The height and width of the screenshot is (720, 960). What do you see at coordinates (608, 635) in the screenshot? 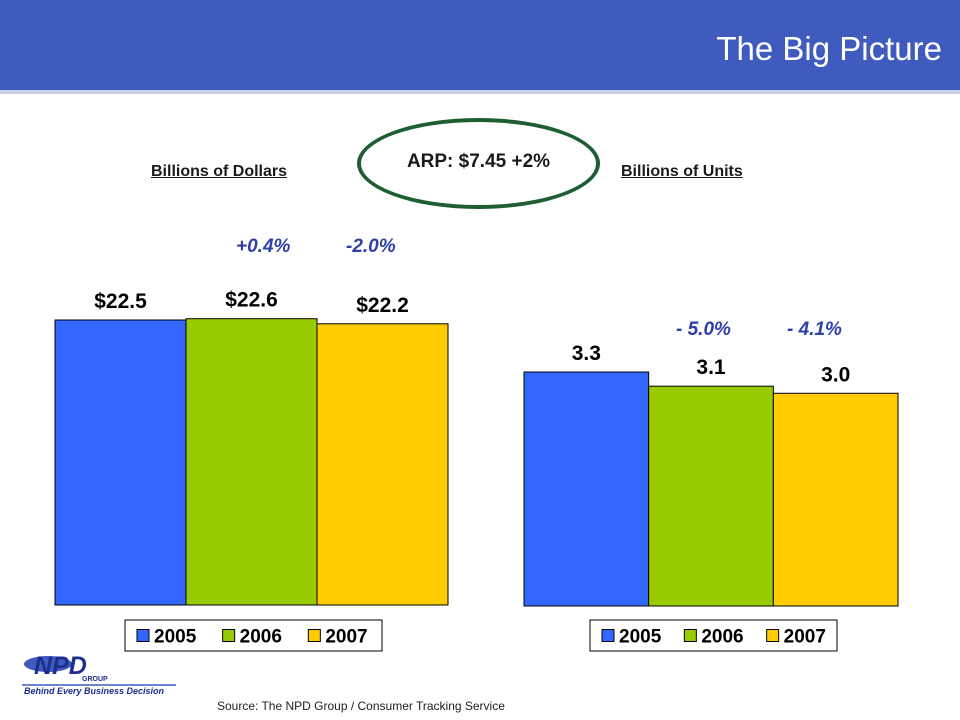
I see `units-legend-swatch-2005` at bounding box center [608, 635].